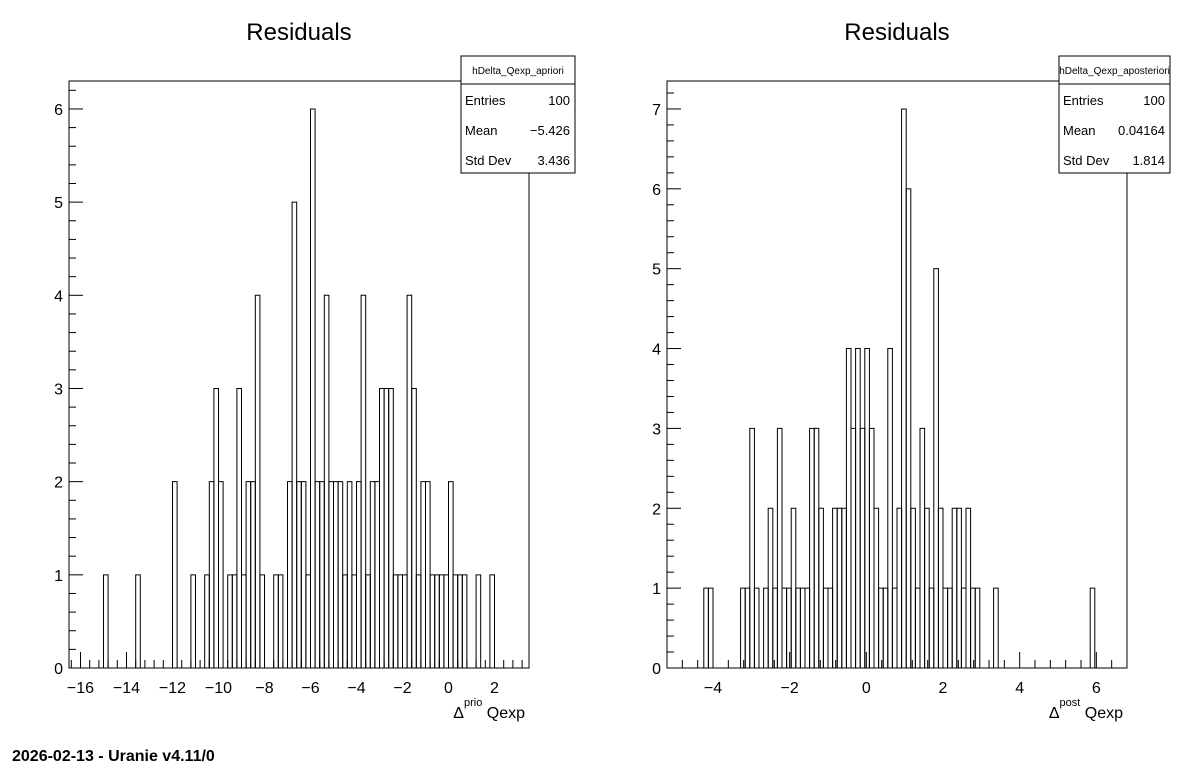 This screenshot has height=772, width=1196. What do you see at coordinates (310, 688) in the screenshot?
I see `x-tick-label: −6` at bounding box center [310, 688].